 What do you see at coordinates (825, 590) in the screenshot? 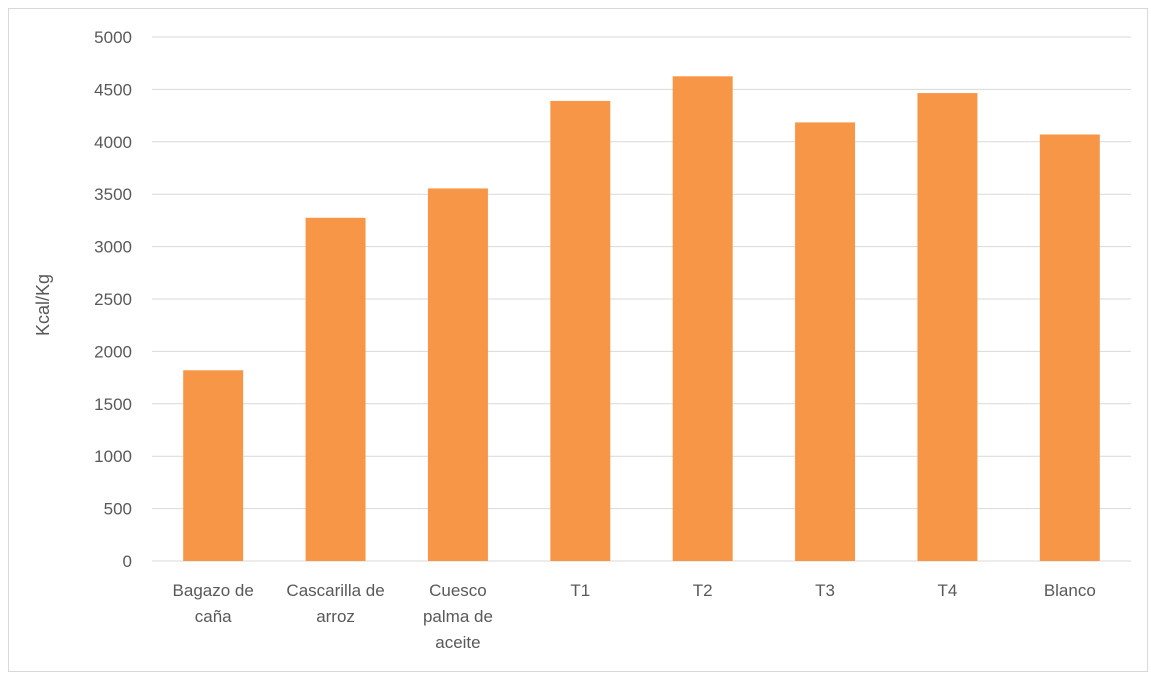
I see `x-category-label: T3` at bounding box center [825, 590].